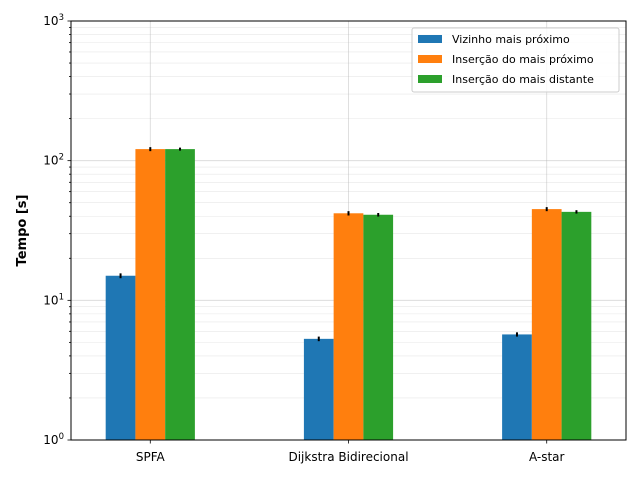 Image resolution: width=640 pixels, height=480 pixels. What do you see at coordinates (151, 457) in the screenshot?
I see `x-tick-label: SPFA` at bounding box center [151, 457].